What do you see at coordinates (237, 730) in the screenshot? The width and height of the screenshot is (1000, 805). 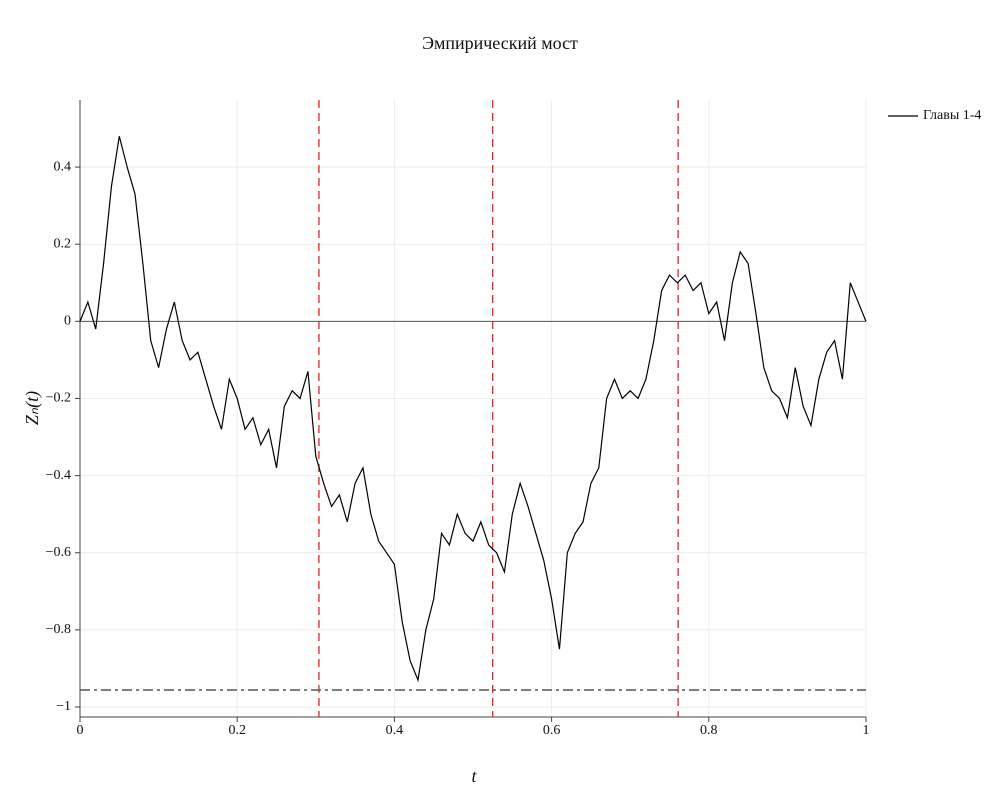 I see `x-tick-label: 0.2` at bounding box center [237, 730].